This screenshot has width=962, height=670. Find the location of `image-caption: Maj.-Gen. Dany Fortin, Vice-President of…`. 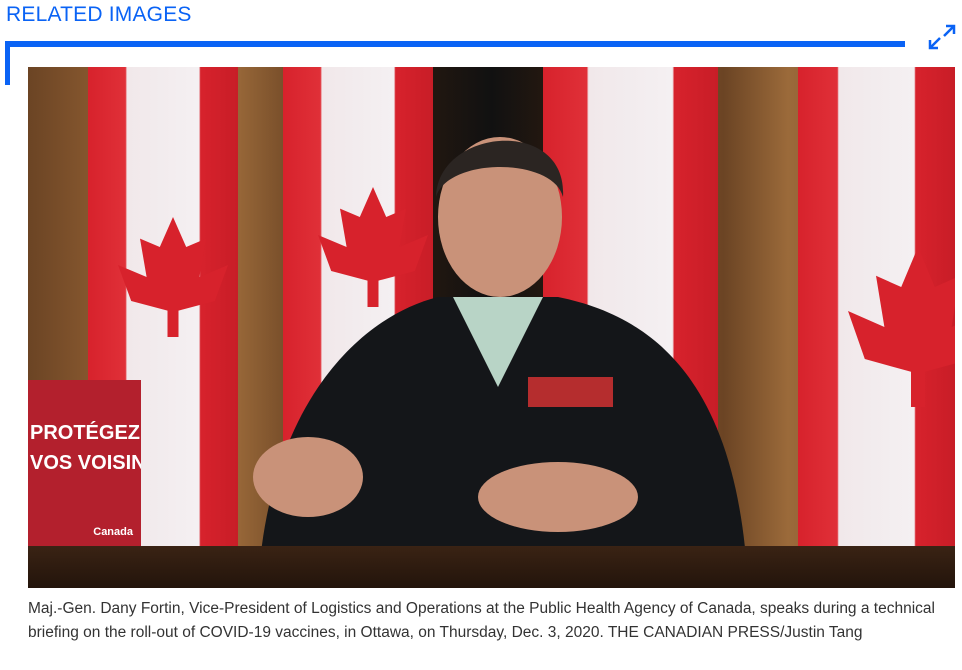

image-caption: Maj.-Gen. Dany Fortin, Vice-President of… is located at coordinates (481, 620).